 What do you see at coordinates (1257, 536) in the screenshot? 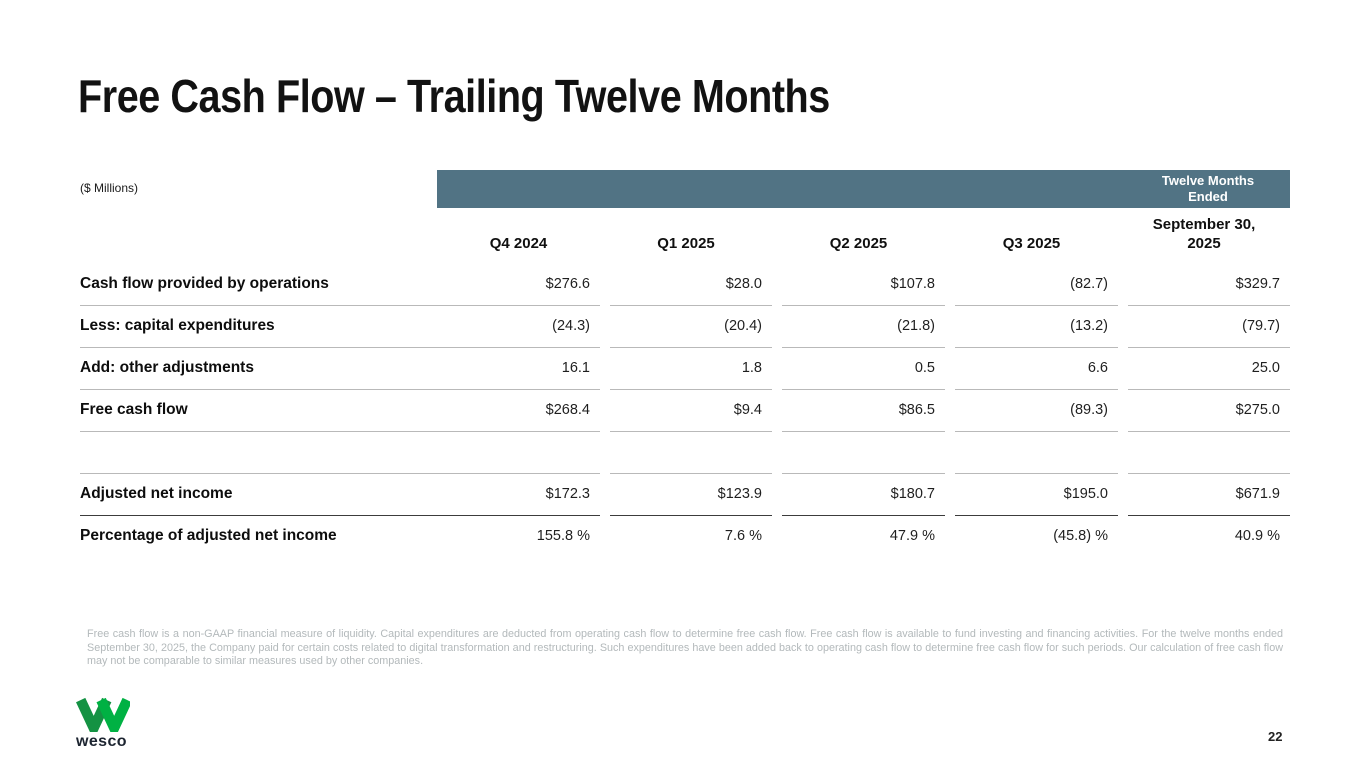
I see `cell-value: 40.9 %` at bounding box center [1257, 536].